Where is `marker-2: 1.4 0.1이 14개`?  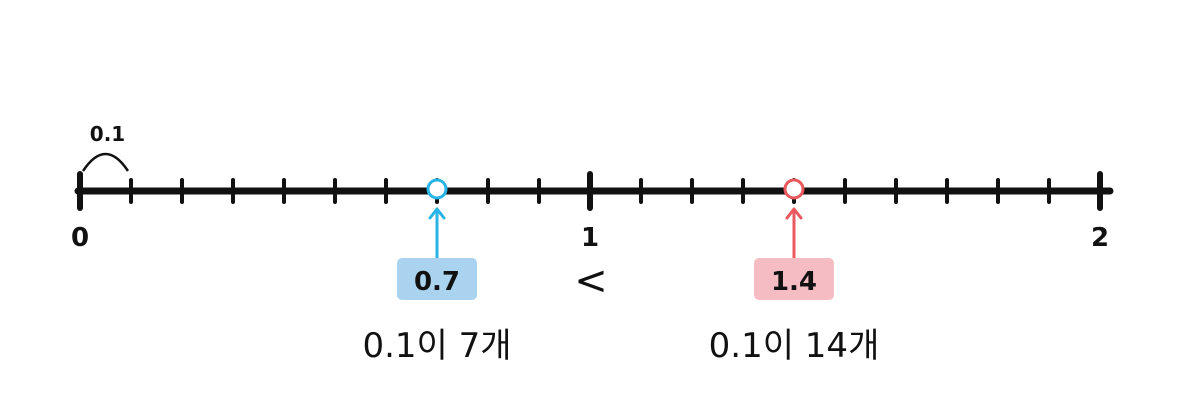 marker-2: 1.4 0.1이 14개 is located at coordinates (794, 272).